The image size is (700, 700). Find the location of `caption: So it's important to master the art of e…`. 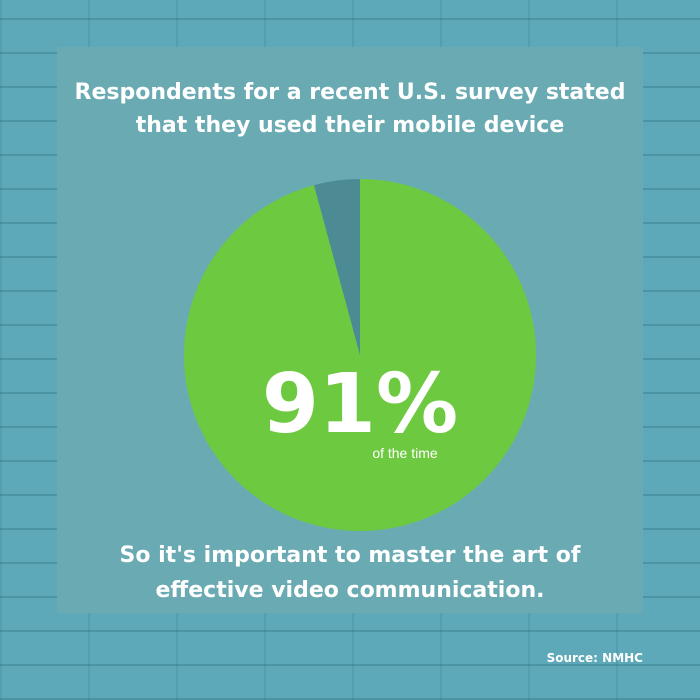

caption: So it's important to master the art of e… is located at coordinates (350, 573).